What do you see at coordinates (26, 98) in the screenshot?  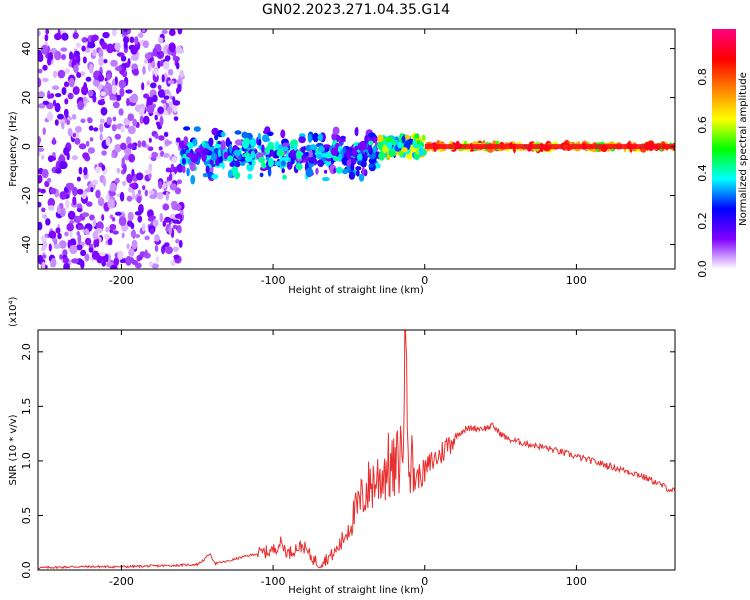 I see `spectrogram-y-tick-label: 20` at bounding box center [26, 98].